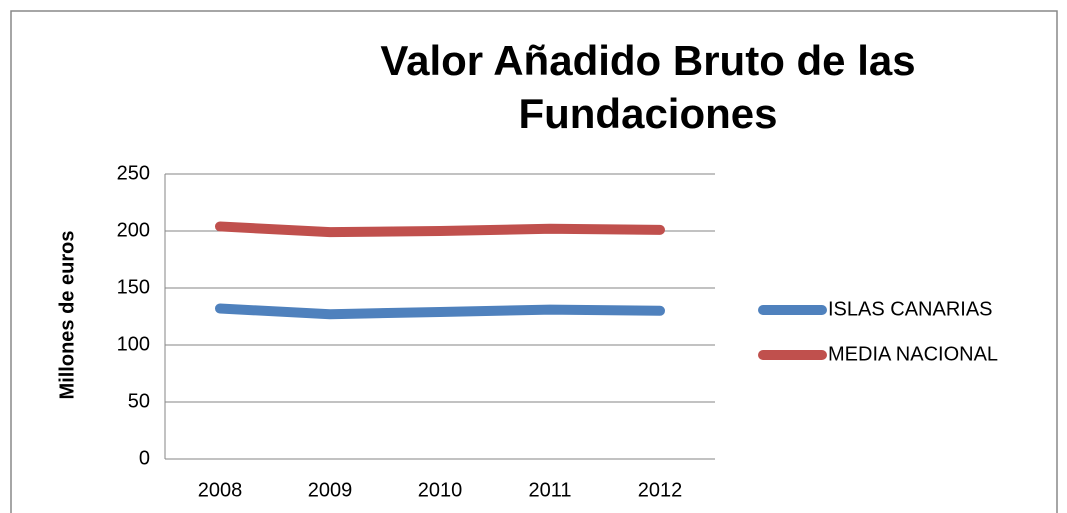 Image resolution: width=1067 pixels, height=513 pixels. I want to click on y-tick-label: 250, so click(133, 173).